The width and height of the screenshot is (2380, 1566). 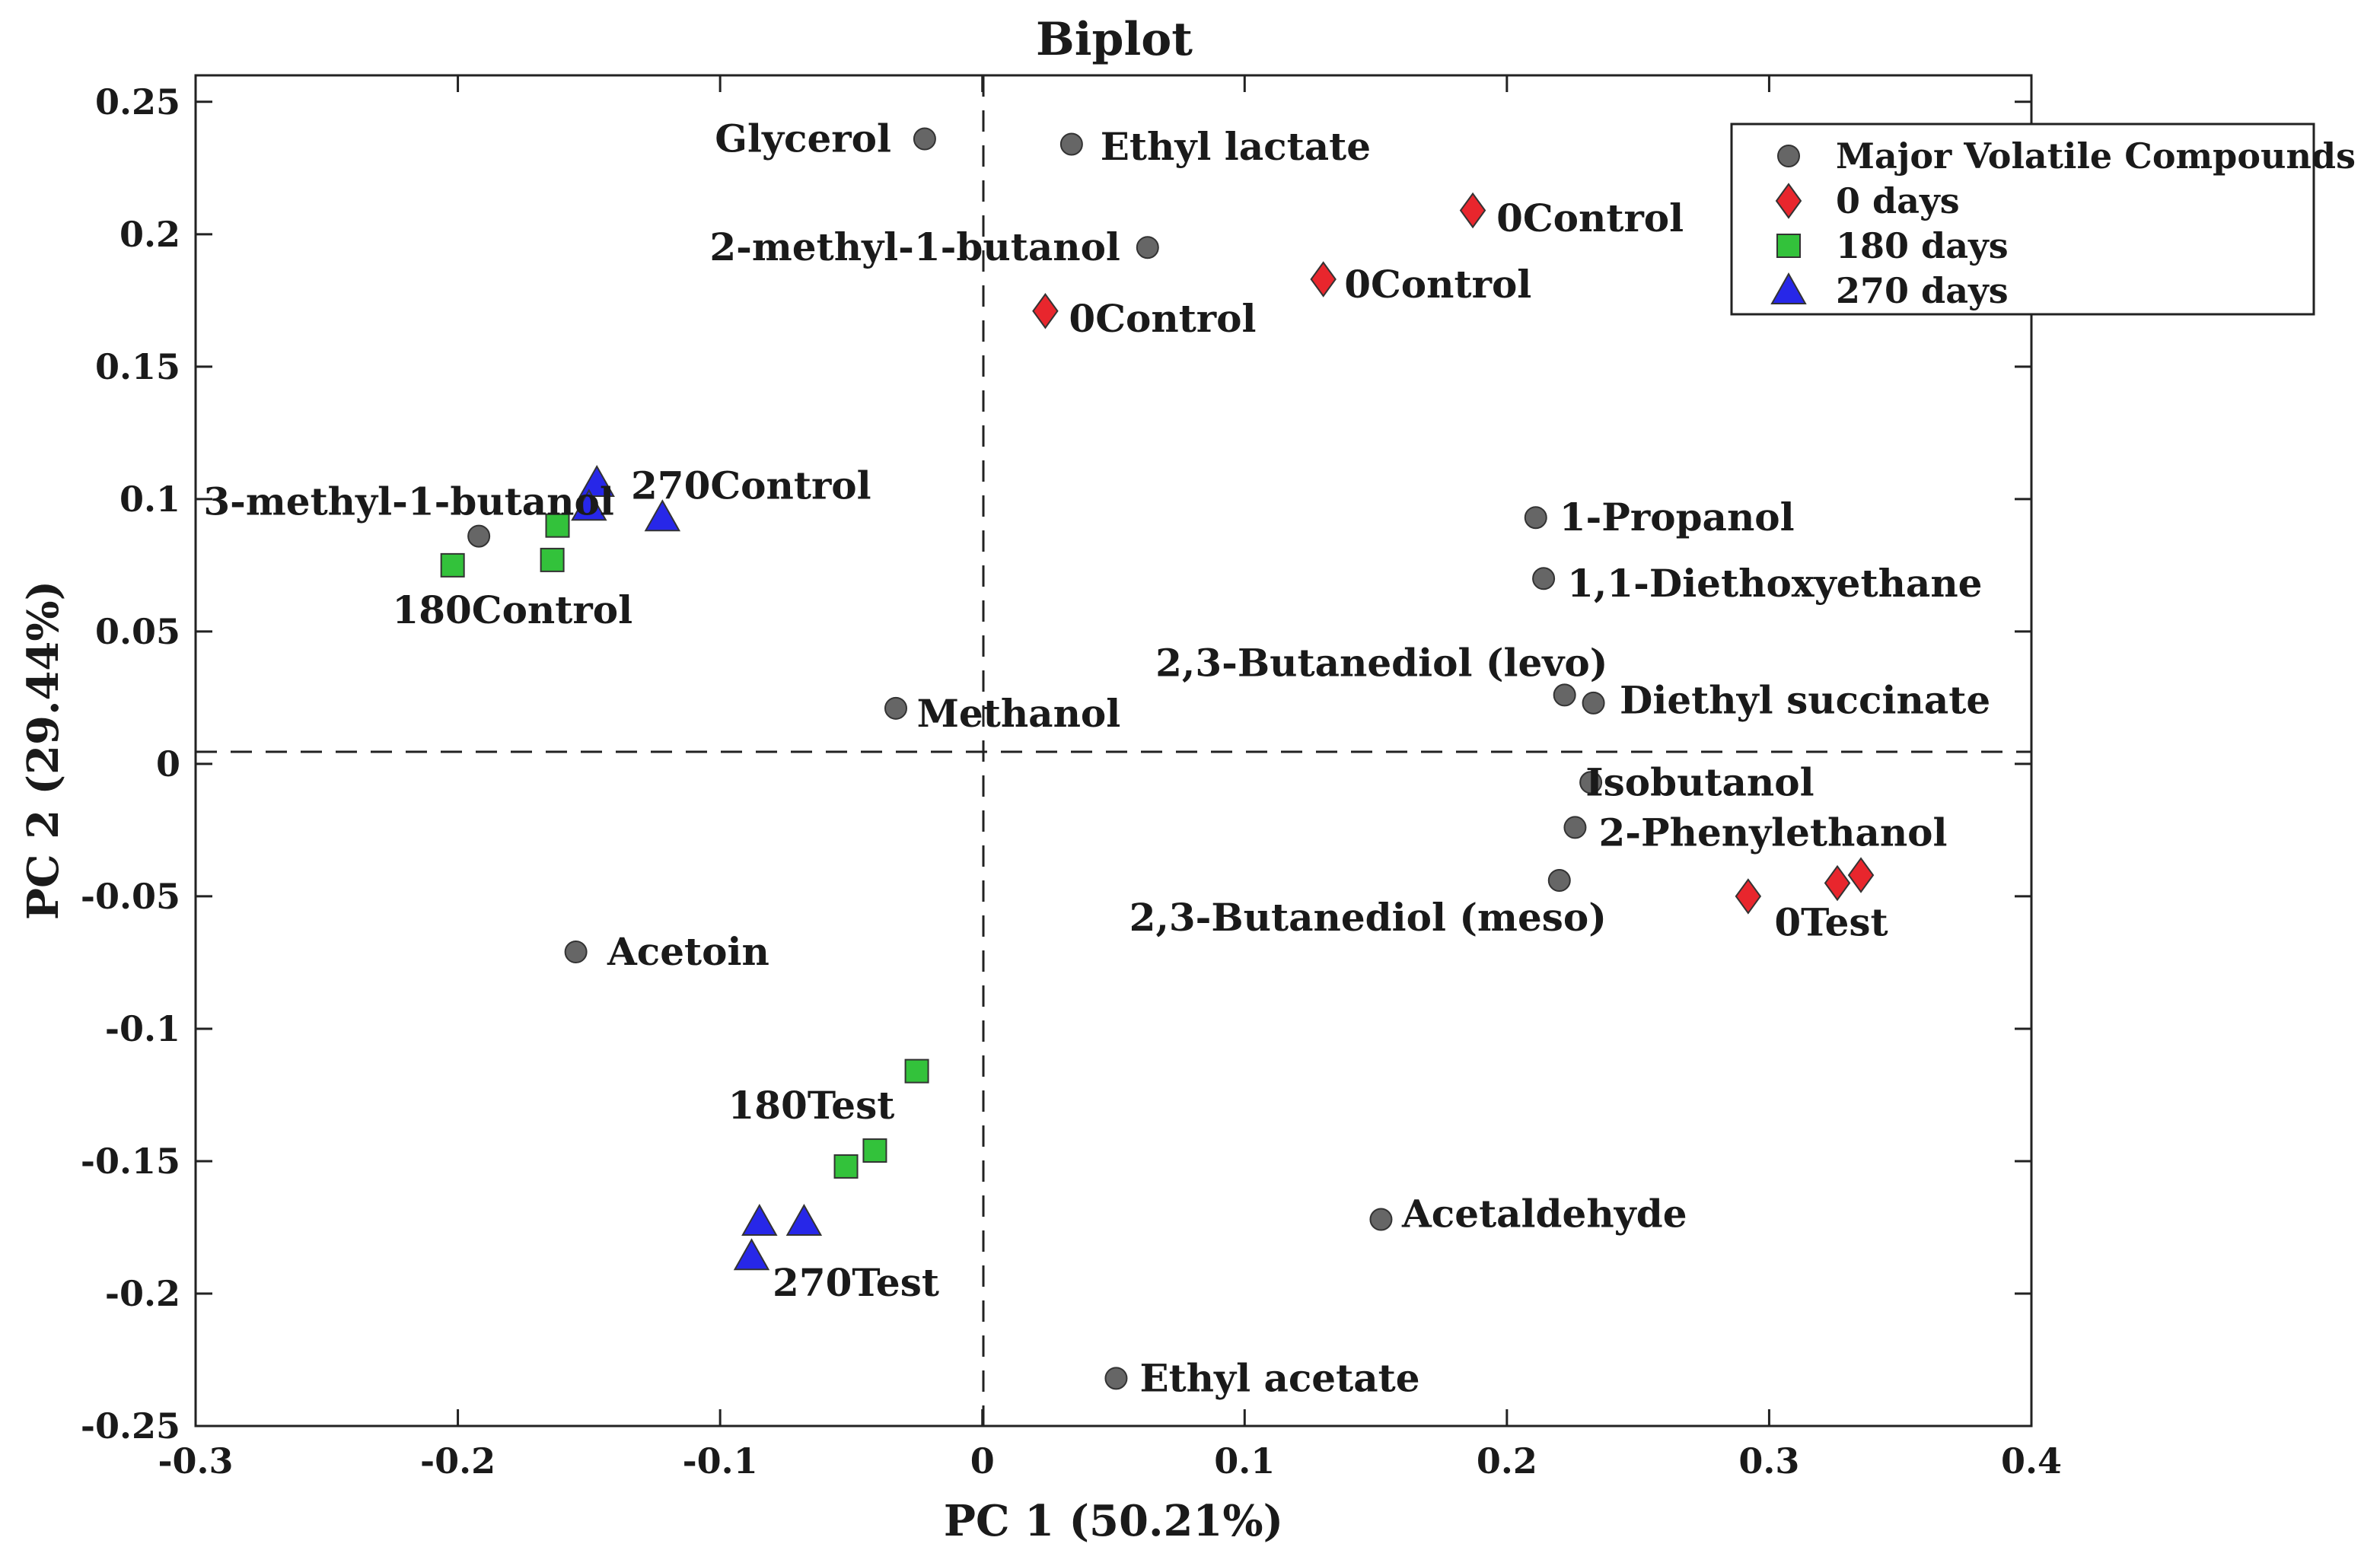 I want to click on legend-label-180-days: 180 days, so click(x=1922, y=246).